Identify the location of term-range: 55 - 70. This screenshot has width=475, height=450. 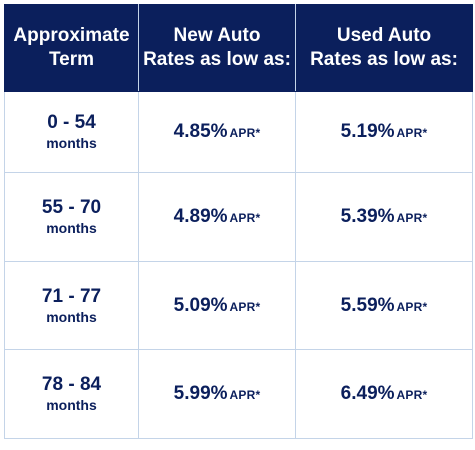
(71, 208).